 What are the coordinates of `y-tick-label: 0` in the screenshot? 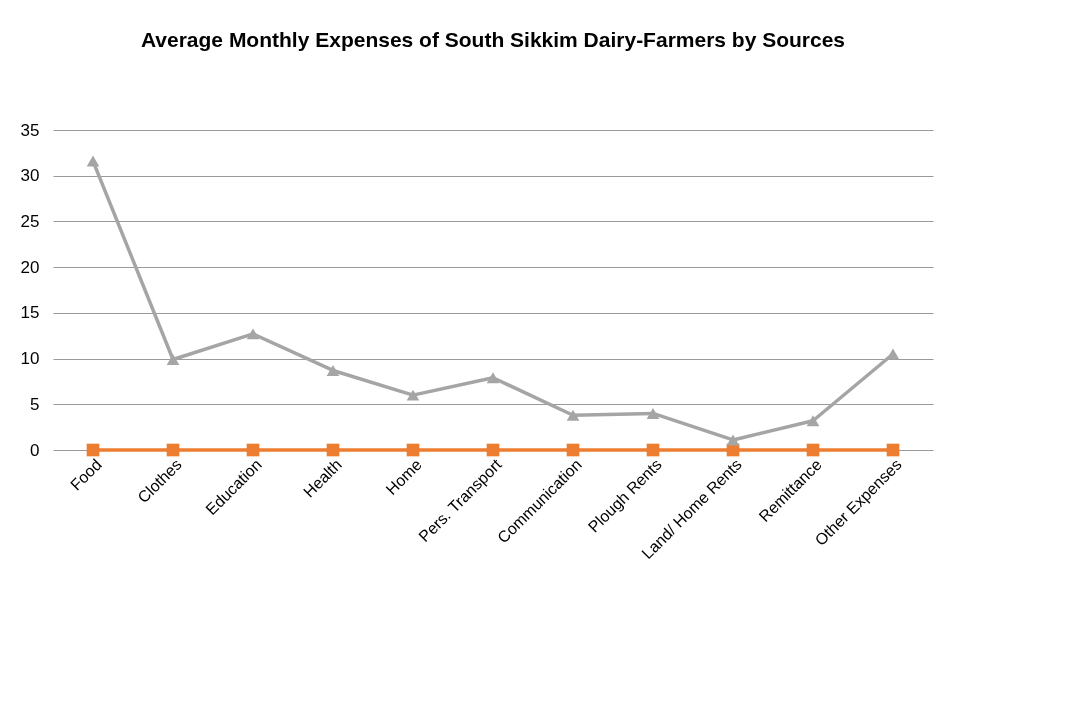 It's located at (35, 450).